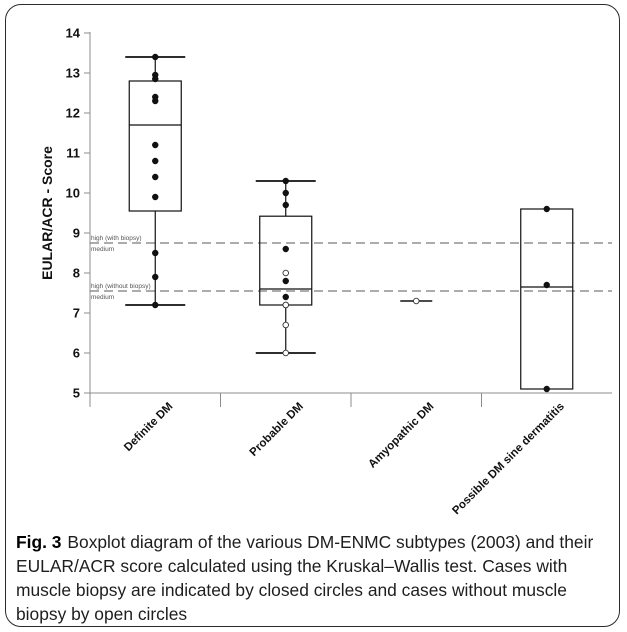 This screenshot has height=632, width=627. I want to click on x-category-label: Probable DM, so click(277, 430).